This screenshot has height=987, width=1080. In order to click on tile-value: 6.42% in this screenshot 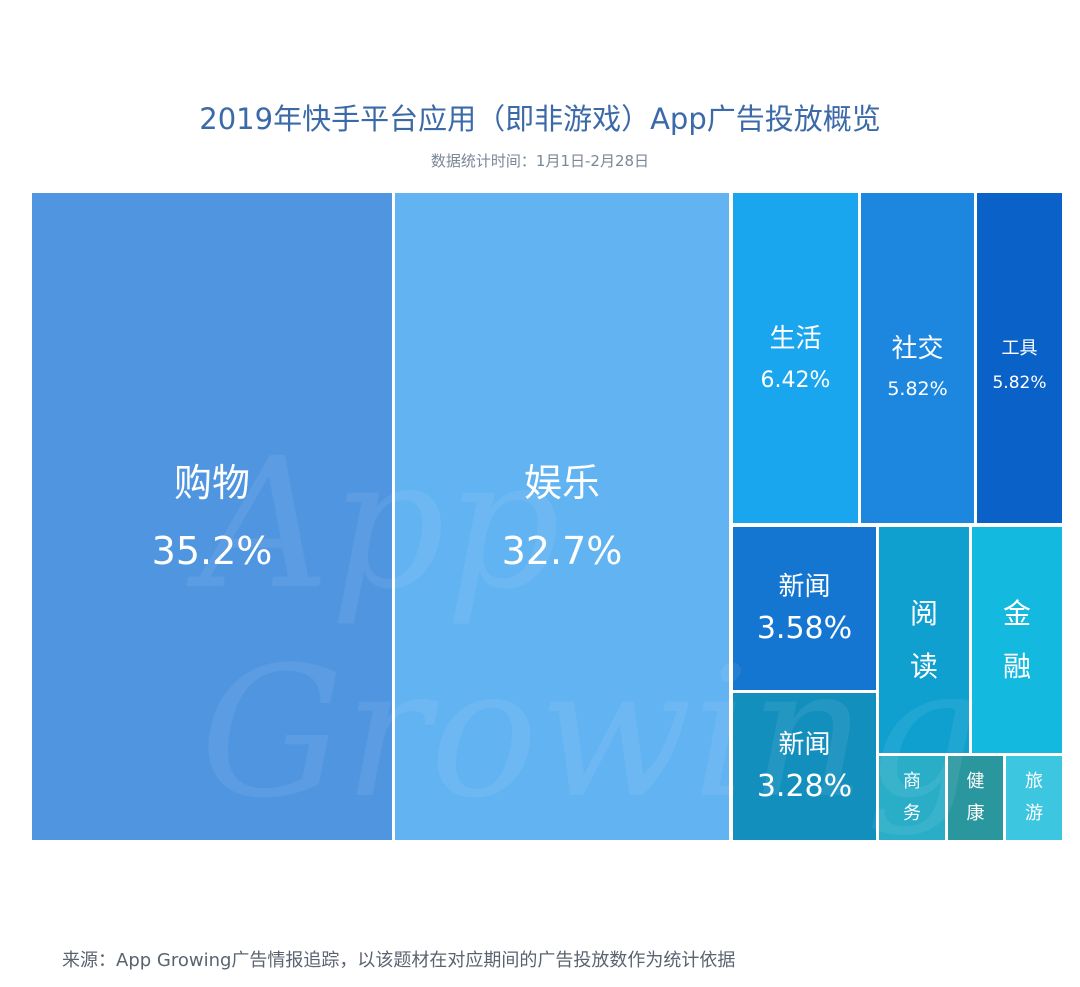, I will do `click(795, 380)`.